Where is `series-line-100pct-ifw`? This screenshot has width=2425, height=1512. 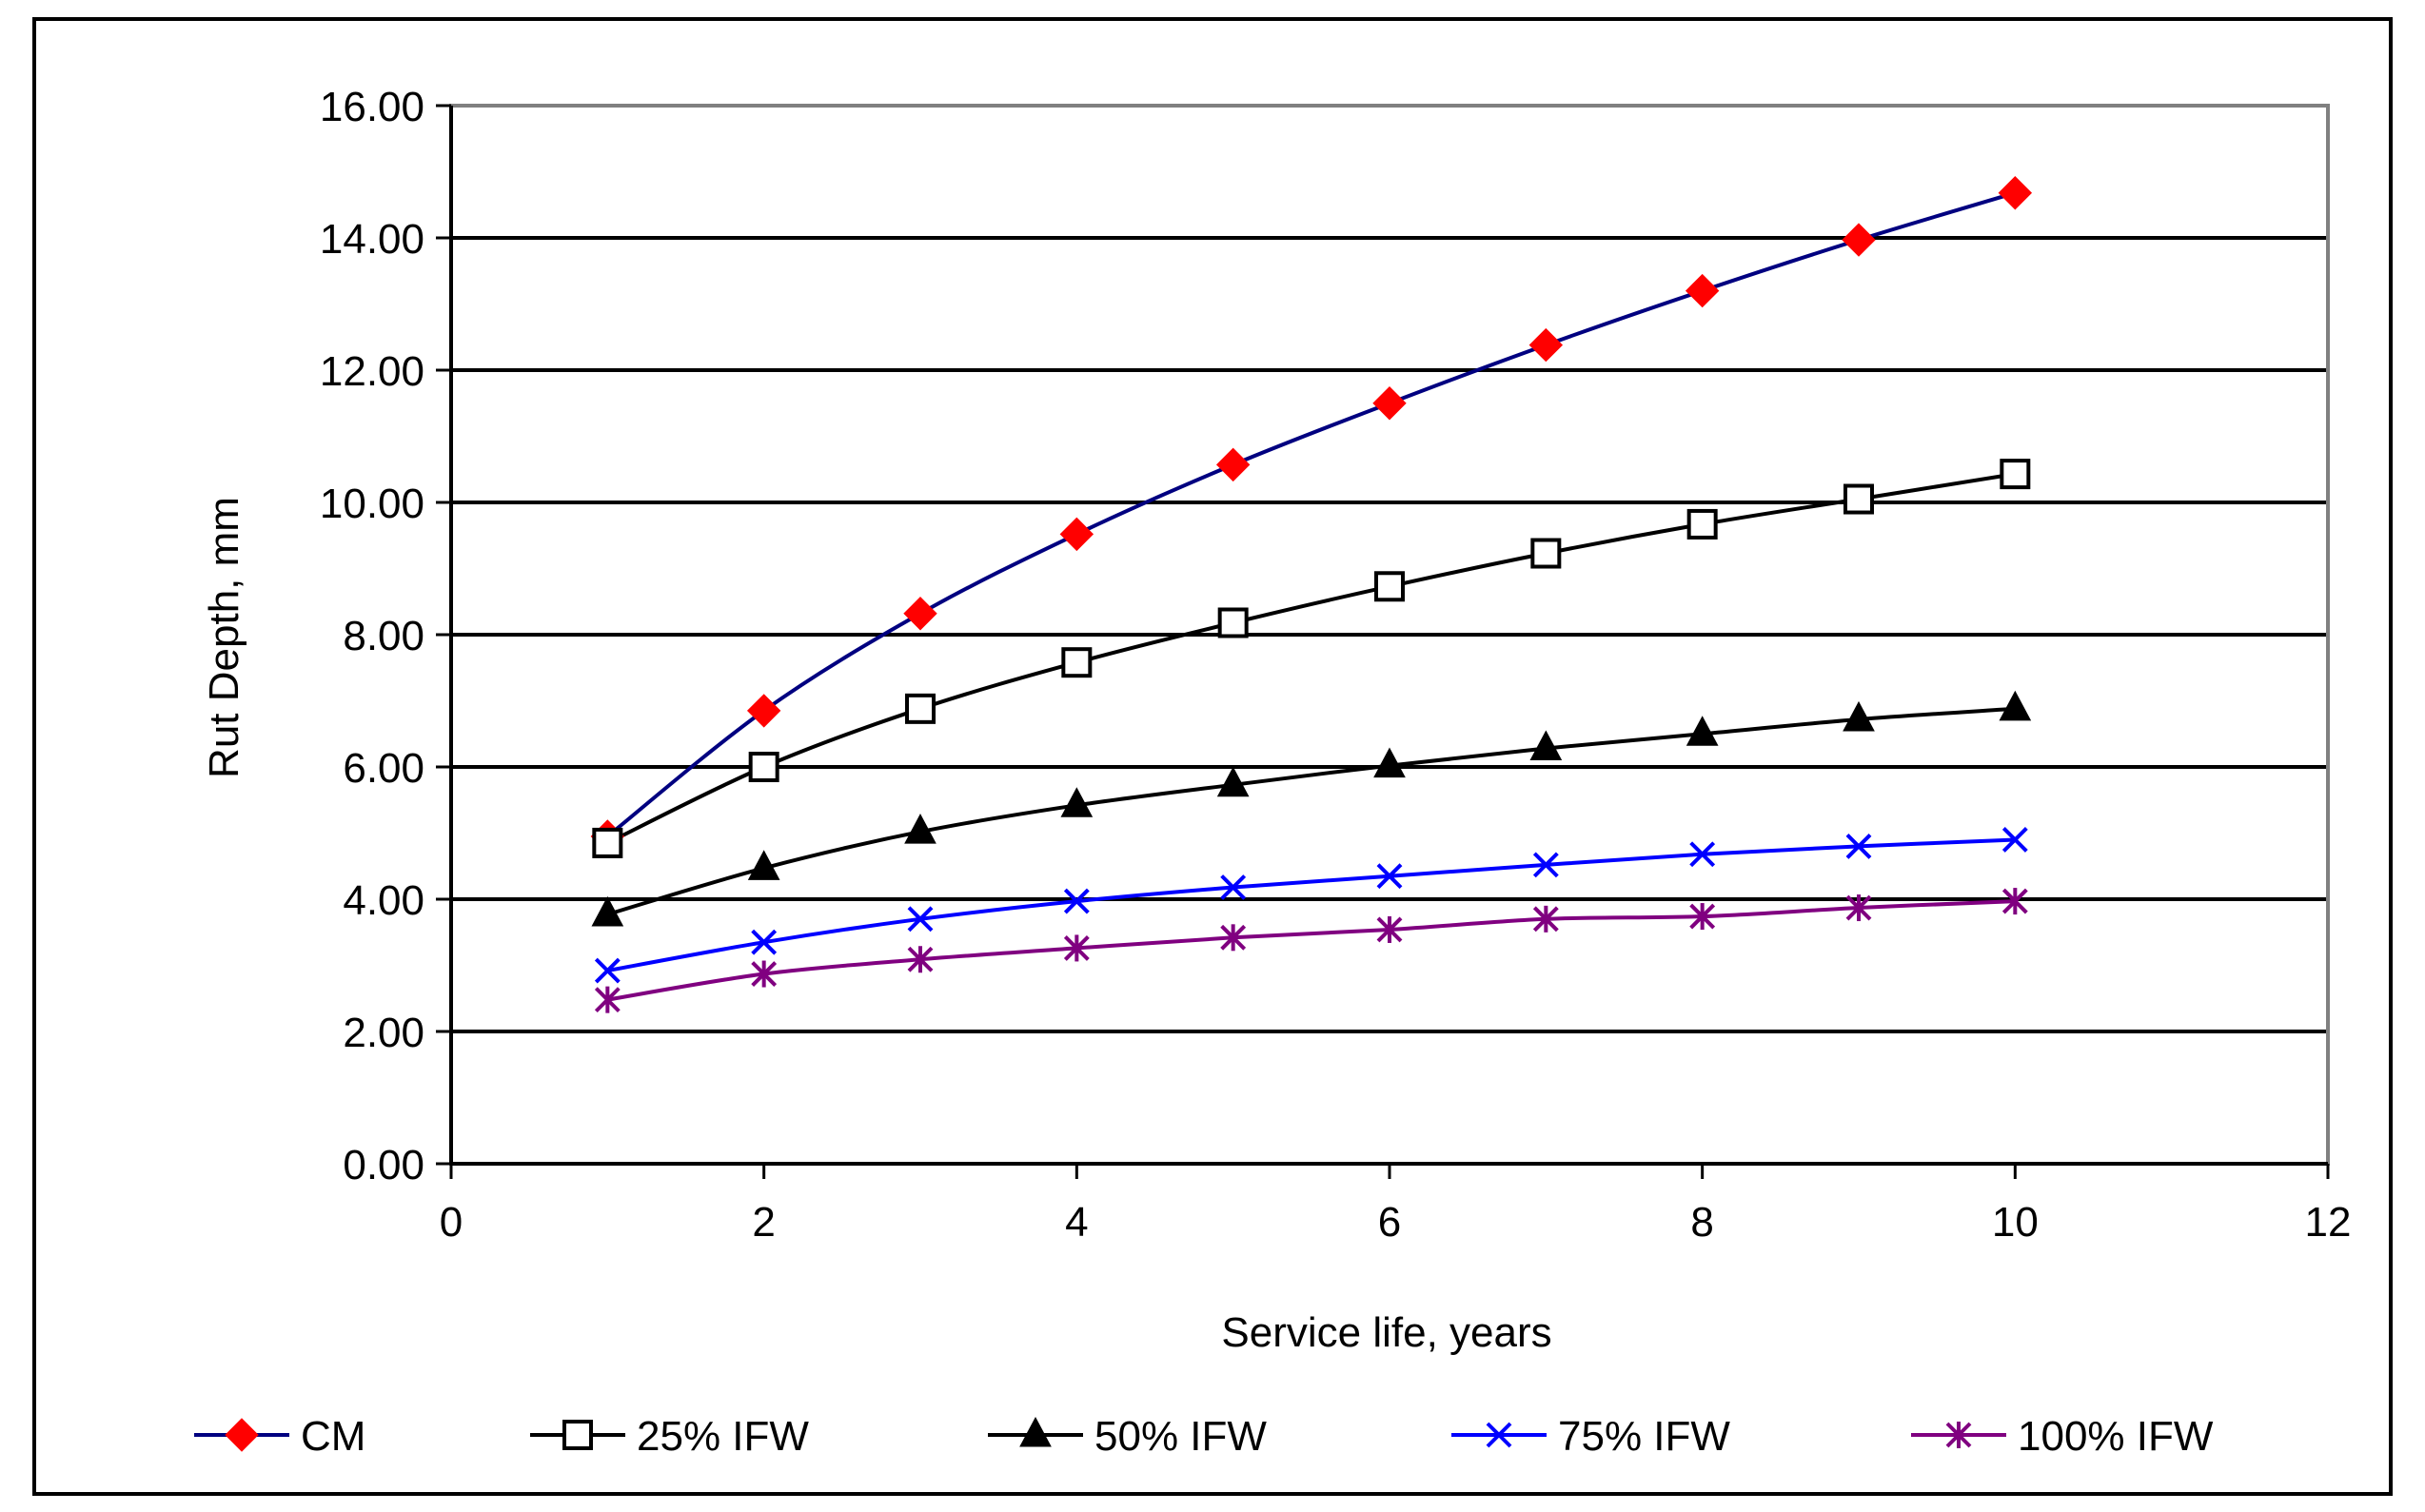
series-line-100pct-ifw is located at coordinates (1311, 950).